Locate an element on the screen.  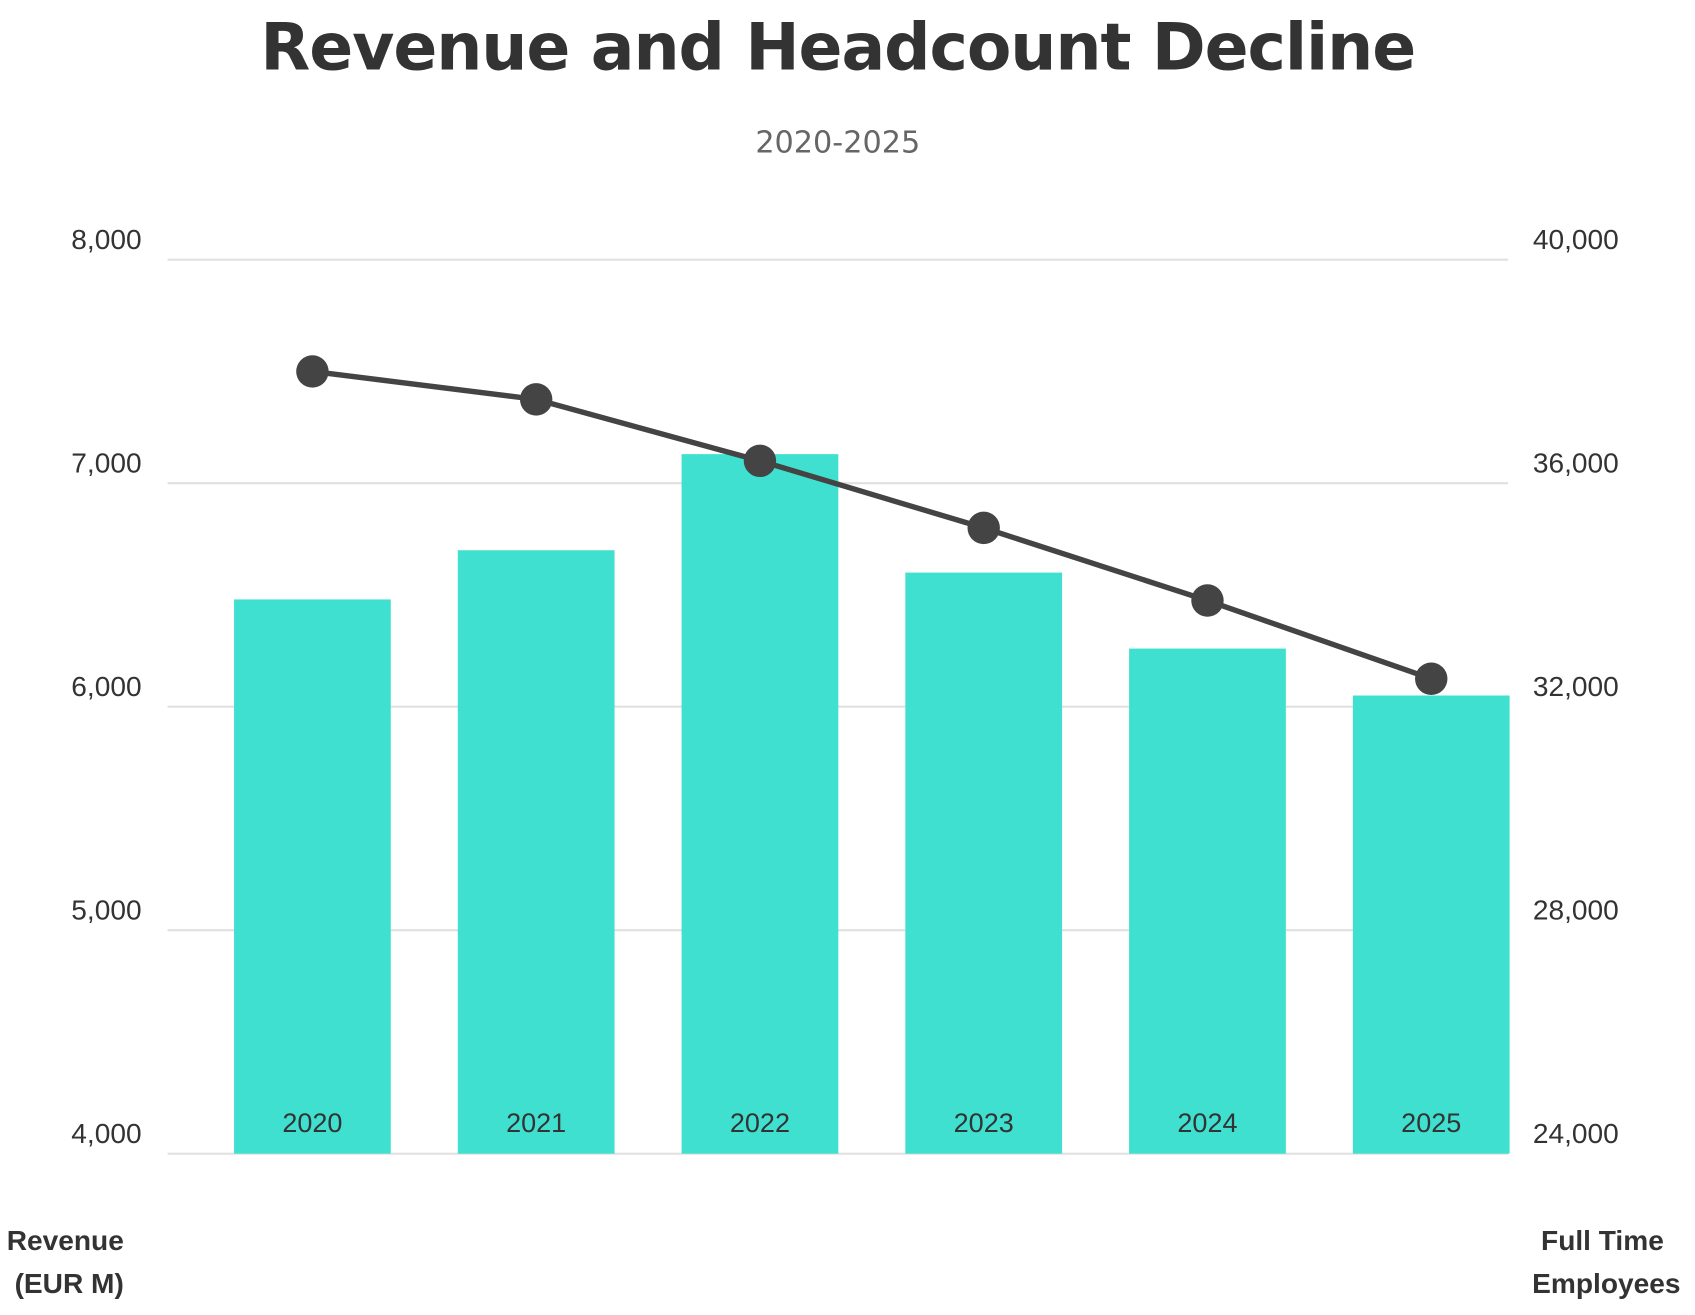
chart-subtitle: 2020-2025 is located at coordinates (837, 143).